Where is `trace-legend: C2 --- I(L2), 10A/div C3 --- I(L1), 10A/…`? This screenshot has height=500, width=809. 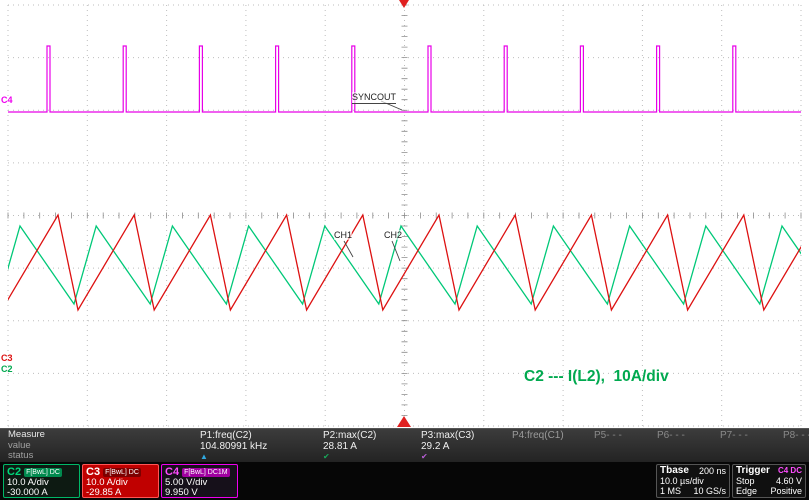 trace-legend: C2 --- I(L2), 10A/div C3 --- I(L1), 10A/… is located at coordinates (614, 371).